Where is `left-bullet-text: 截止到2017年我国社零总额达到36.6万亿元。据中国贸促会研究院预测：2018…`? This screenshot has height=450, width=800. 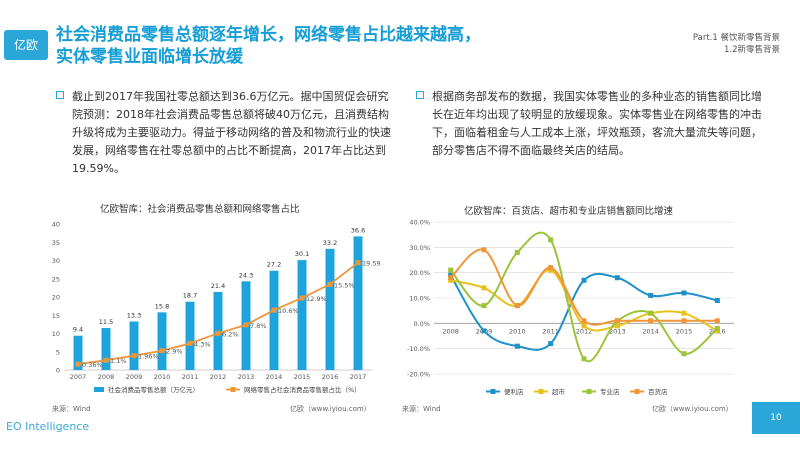
left-bullet-text: 截止到2017年我国社零总额达到36.6万亿元。据中国贸促会研究院预测：2018… is located at coordinates (231, 132).